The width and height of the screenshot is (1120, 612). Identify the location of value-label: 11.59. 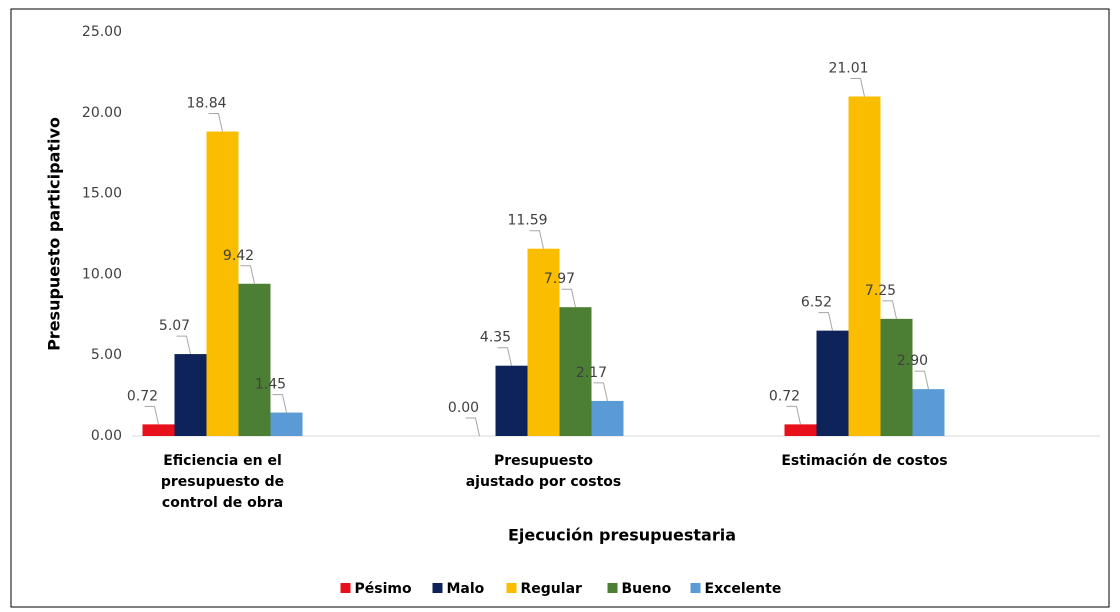
(527, 221).